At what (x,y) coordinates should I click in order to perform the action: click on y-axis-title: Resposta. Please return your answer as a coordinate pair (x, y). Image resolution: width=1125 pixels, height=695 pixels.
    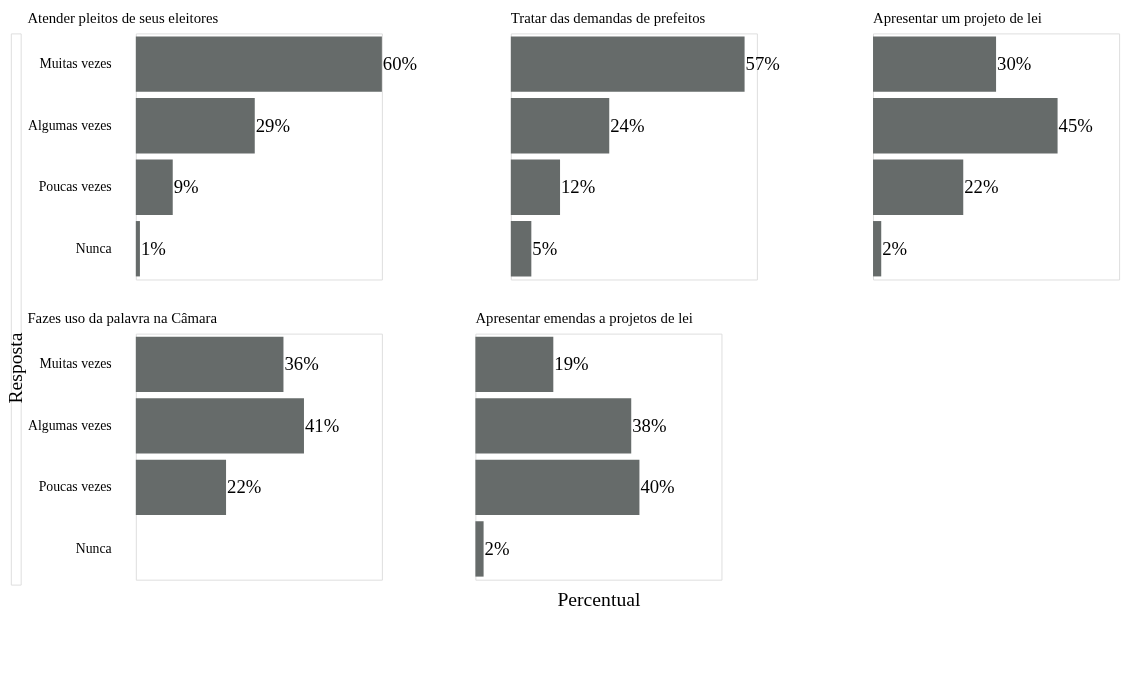
    Looking at the image, I should click on (14, 368).